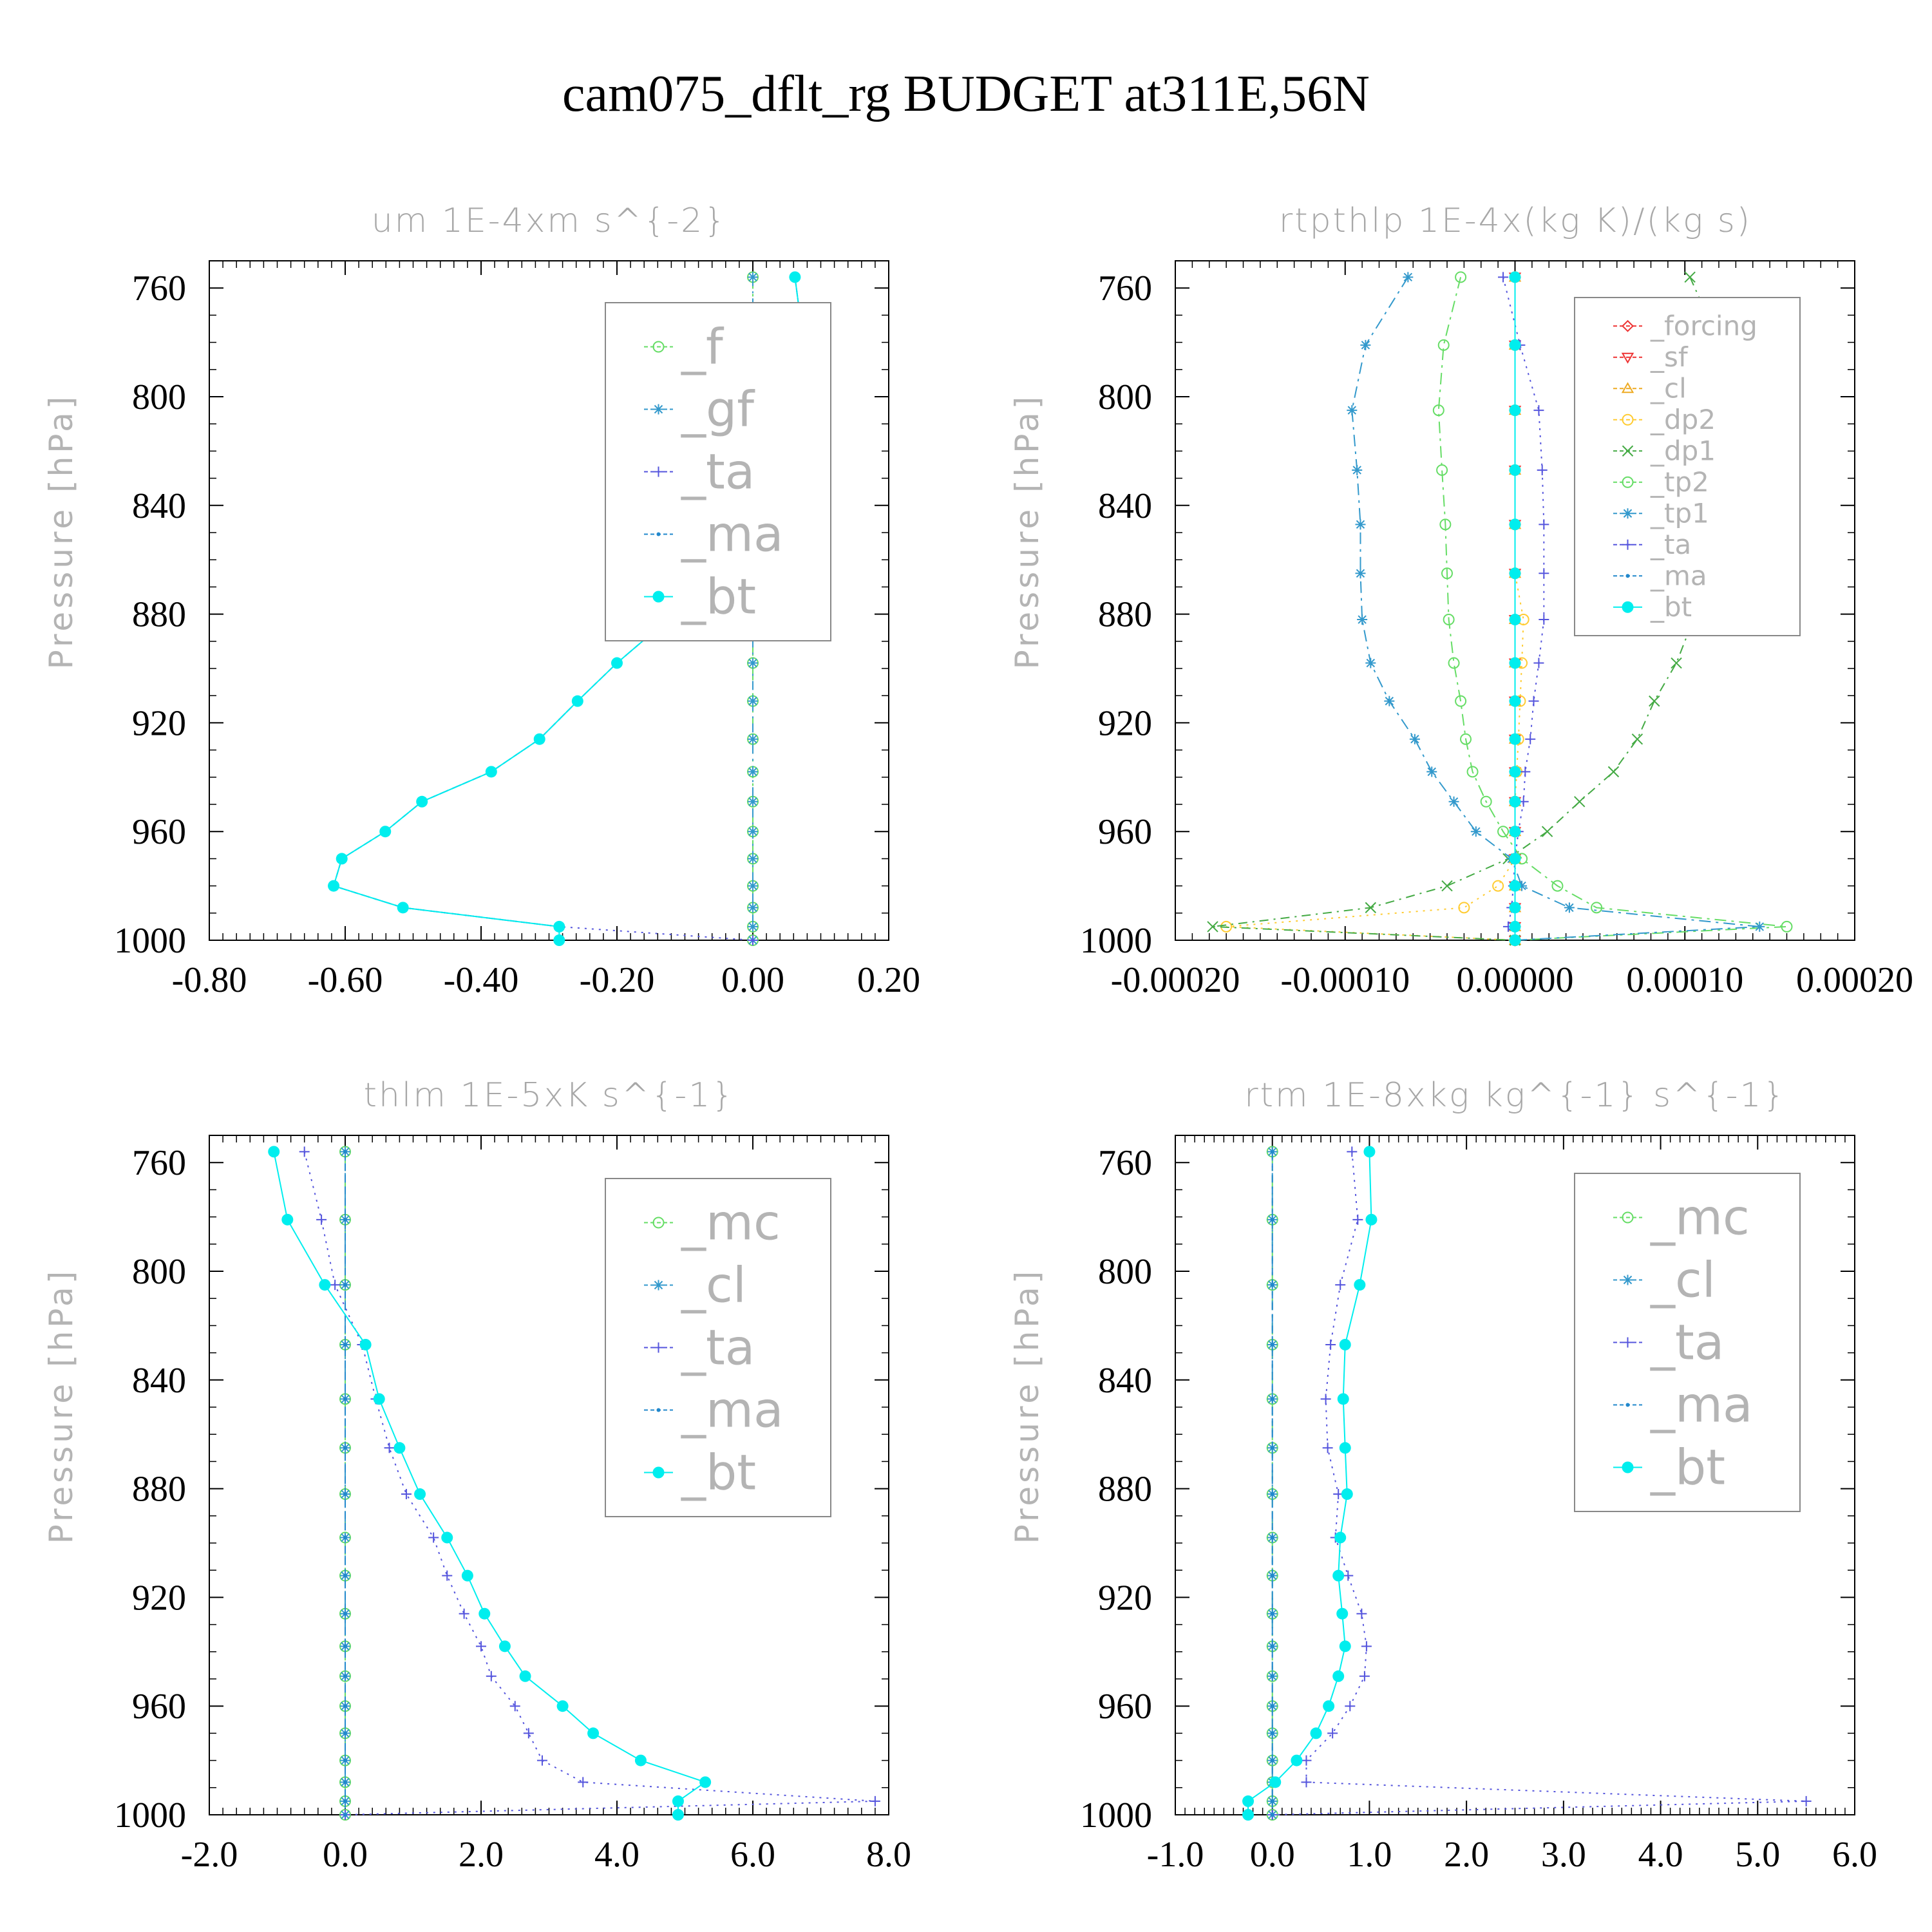 Image resolution: width=1932 pixels, height=1932 pixels. What do you see at coordinates (1855, 980) in the screenshot?
I see `x-tick-label: 0.00020` at bounding box center [1855, 980].